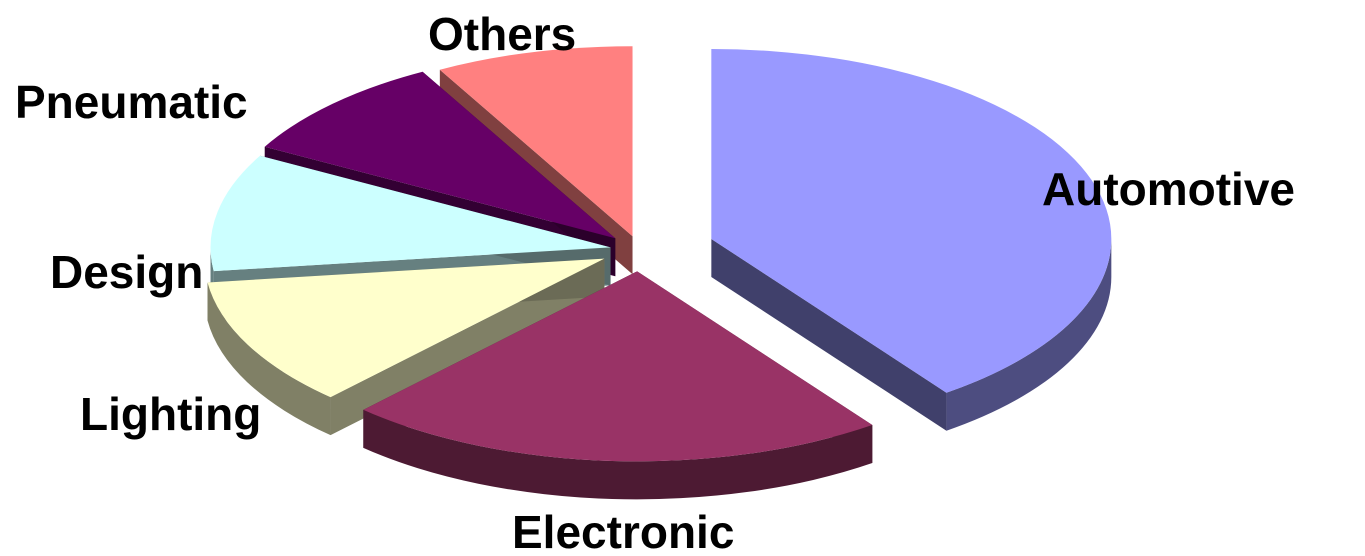 The image size is (1365, 556). I want to click on slice-electronic-top, so click(618, 366).